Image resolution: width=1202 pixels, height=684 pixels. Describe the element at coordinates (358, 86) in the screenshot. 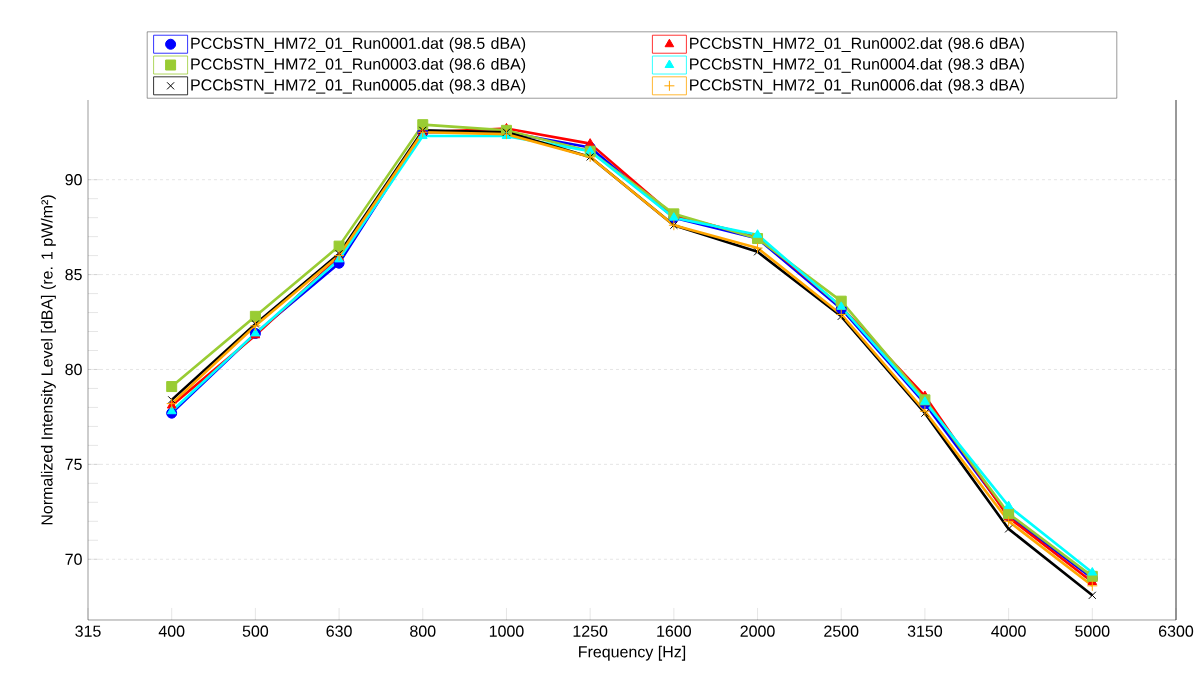

I see `legend-label: PCCbSTN_HM72_01_Run0005.dat (98.3 dBA)` at that location.